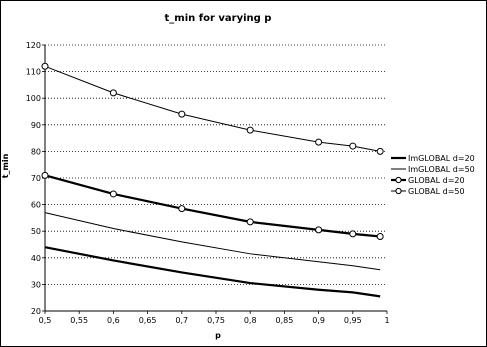 The height and width of the screenshot is (347, 487). What do you see at coordinates (36, 125) in the screenshot?
I see `y-tick-label: 90` at bounding box center [36, 125].